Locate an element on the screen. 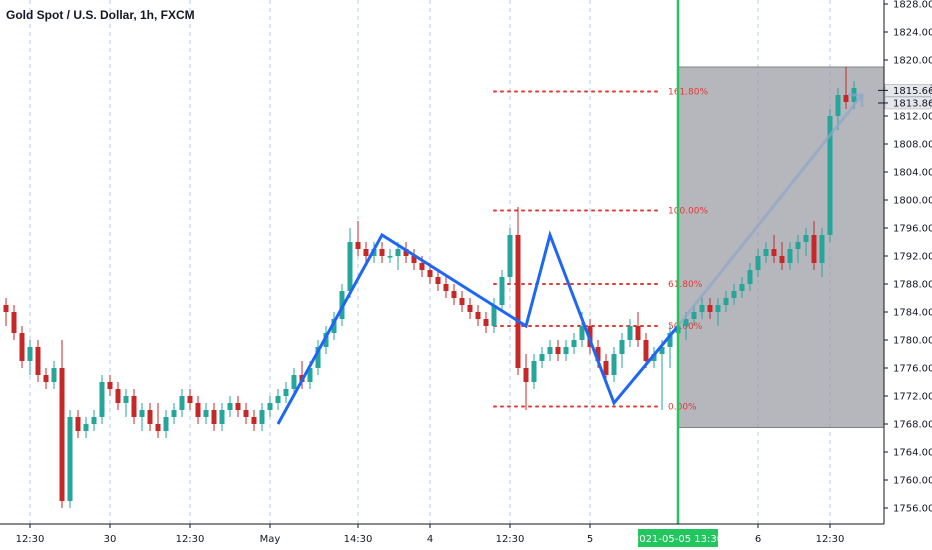 This screenshot has width=932, height=550. price-tick-label: 1760.00 is located at coordinates (912, 481).